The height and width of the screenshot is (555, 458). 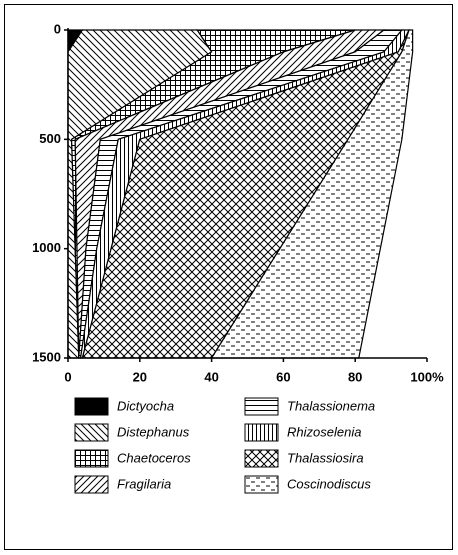 What do you see at coordinates (325, 457) in the screenshot?
I see `legend-label: Thalassiosira` at bounding box center [325, 457].